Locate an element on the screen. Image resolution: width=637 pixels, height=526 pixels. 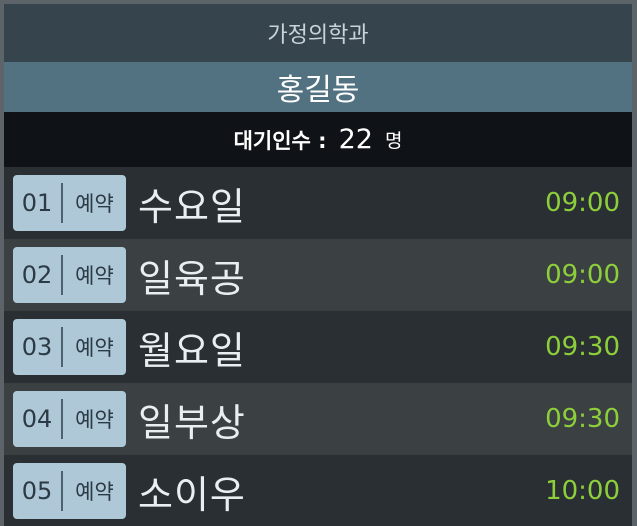
patient-name: 수요일 is located at coordinates (192, 206).